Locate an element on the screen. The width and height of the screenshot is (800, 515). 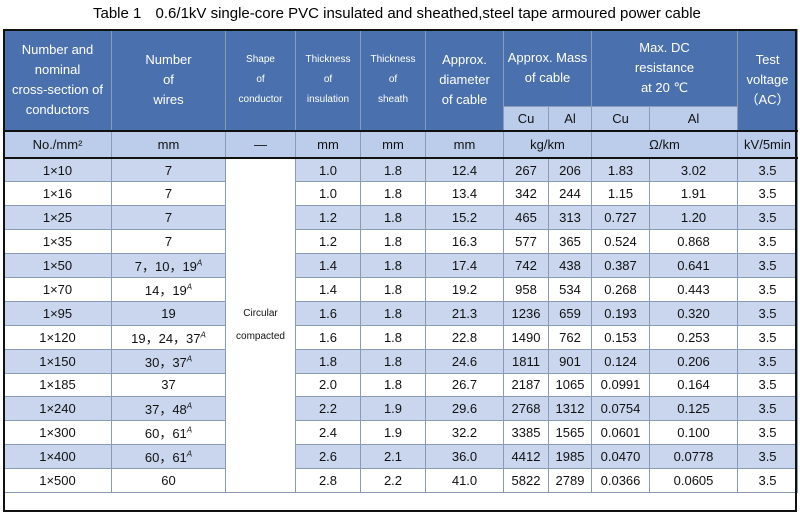
cell-resistance-cu-text: 0.0366 is located at coordinates (620, 481).